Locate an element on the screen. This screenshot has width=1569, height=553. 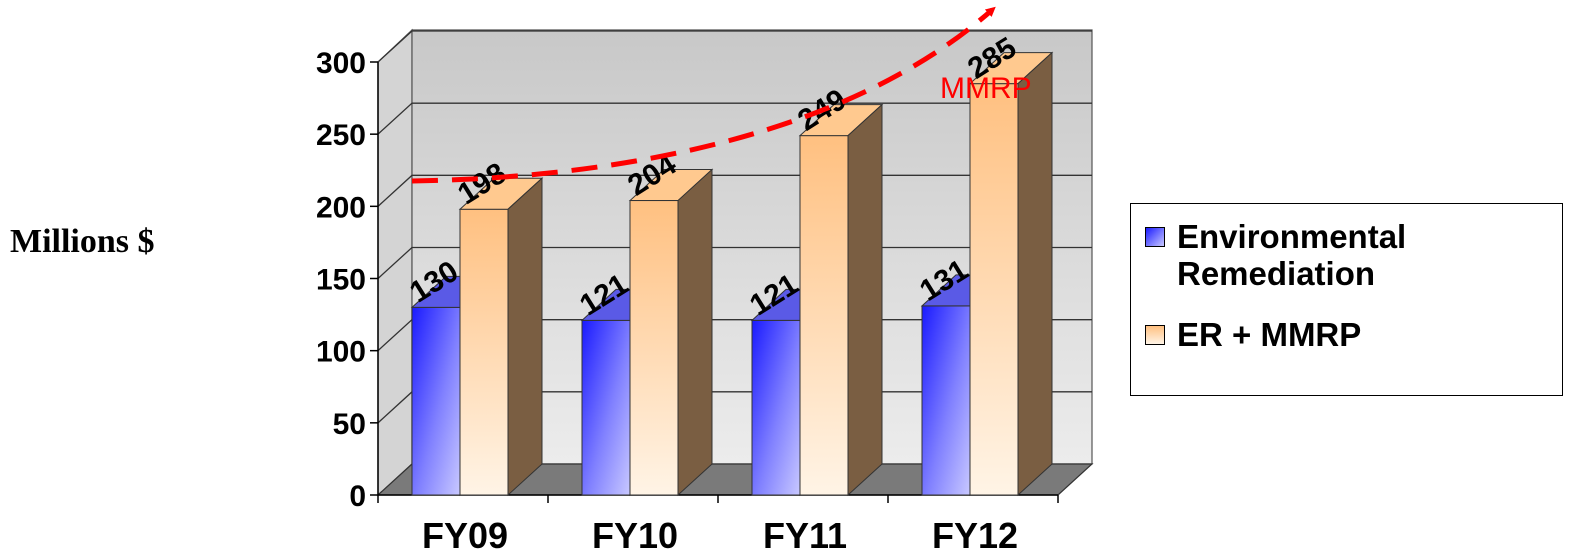
x-tick-label: FY12 is located at coordinates (975, 534).